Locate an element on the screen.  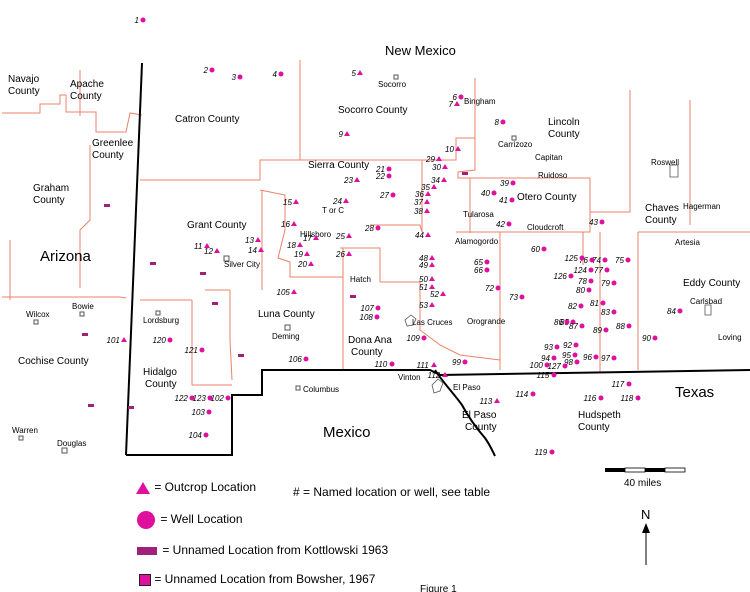
legend-outcrop: = Outcrop Location is located at coordinates (195, 487).